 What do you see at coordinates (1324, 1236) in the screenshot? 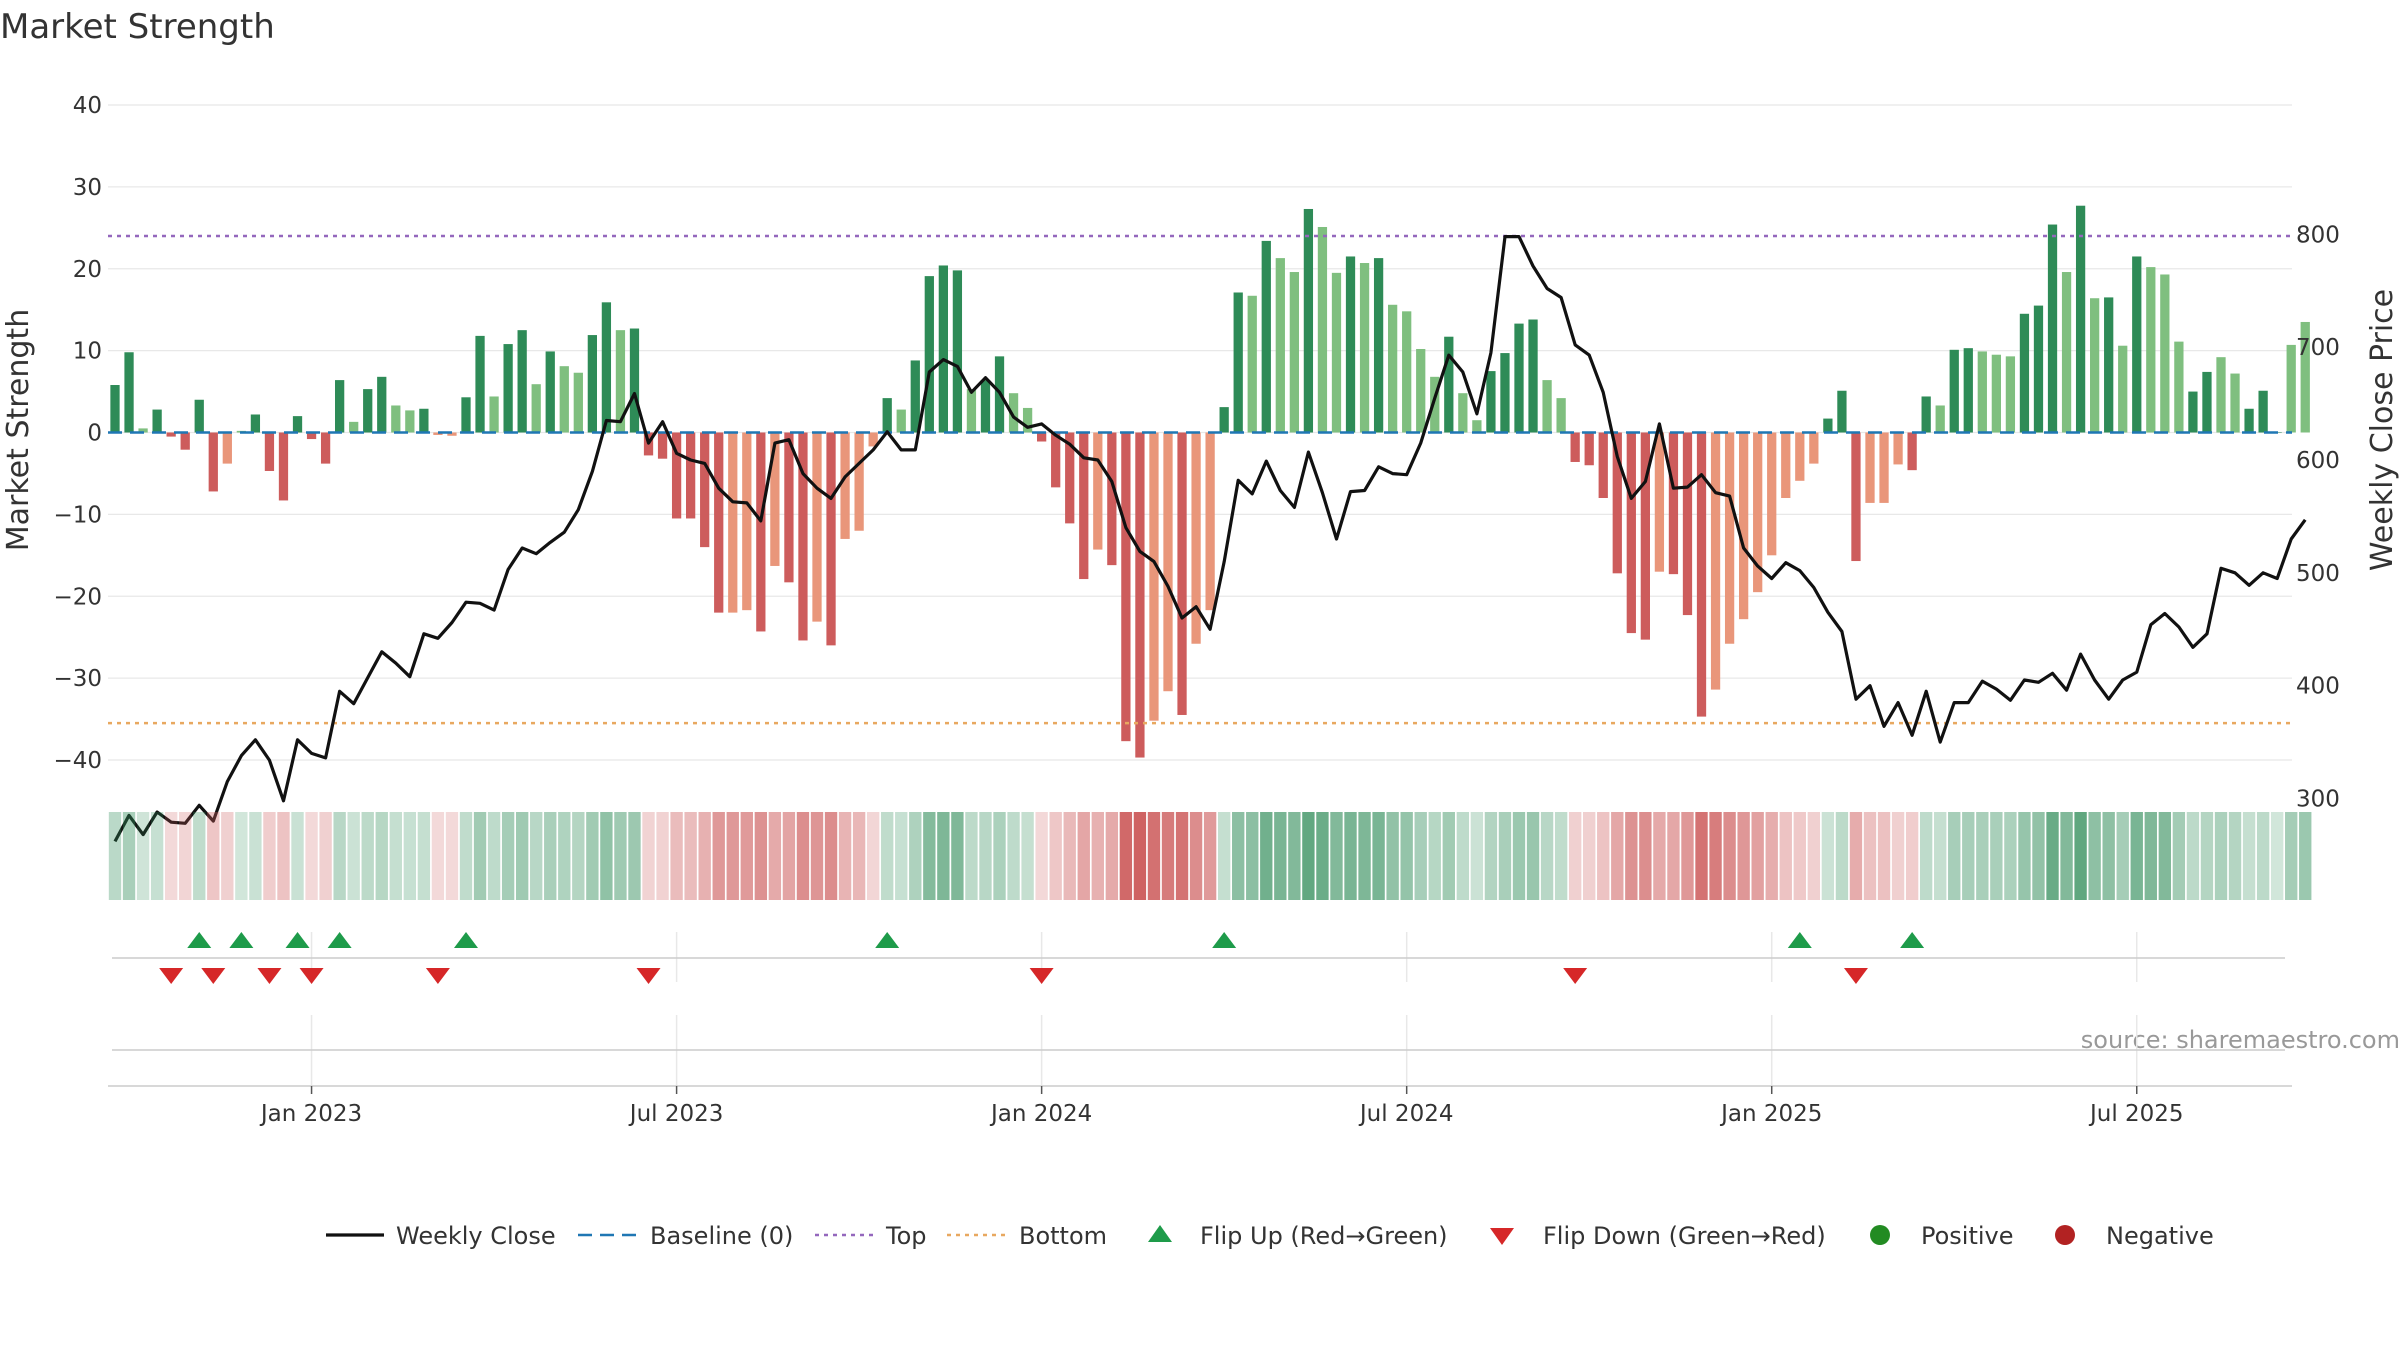
I see `legend-label: Flip Up (Red→Green)` at bounding box center [1324, 1236].